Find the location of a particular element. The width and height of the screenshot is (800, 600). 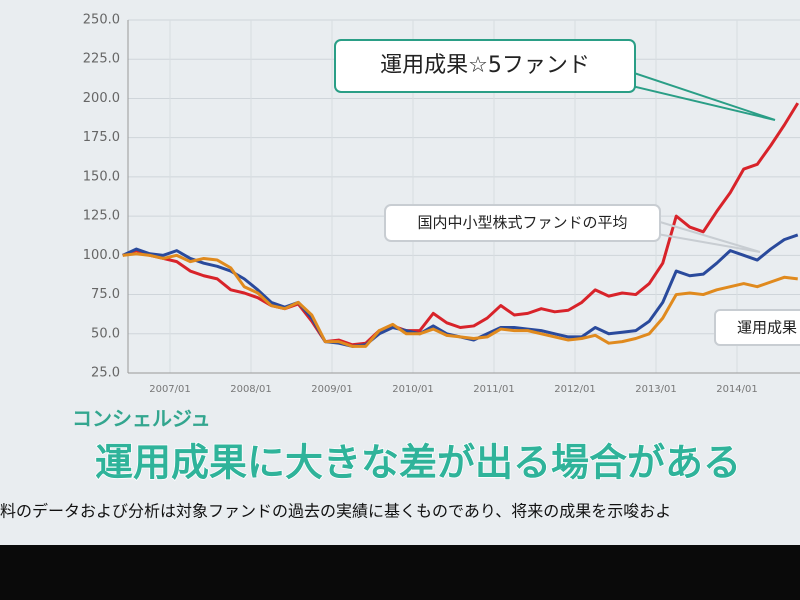

callout-label: 運用成果☆5ファンド is located at coordinates (485, 65).